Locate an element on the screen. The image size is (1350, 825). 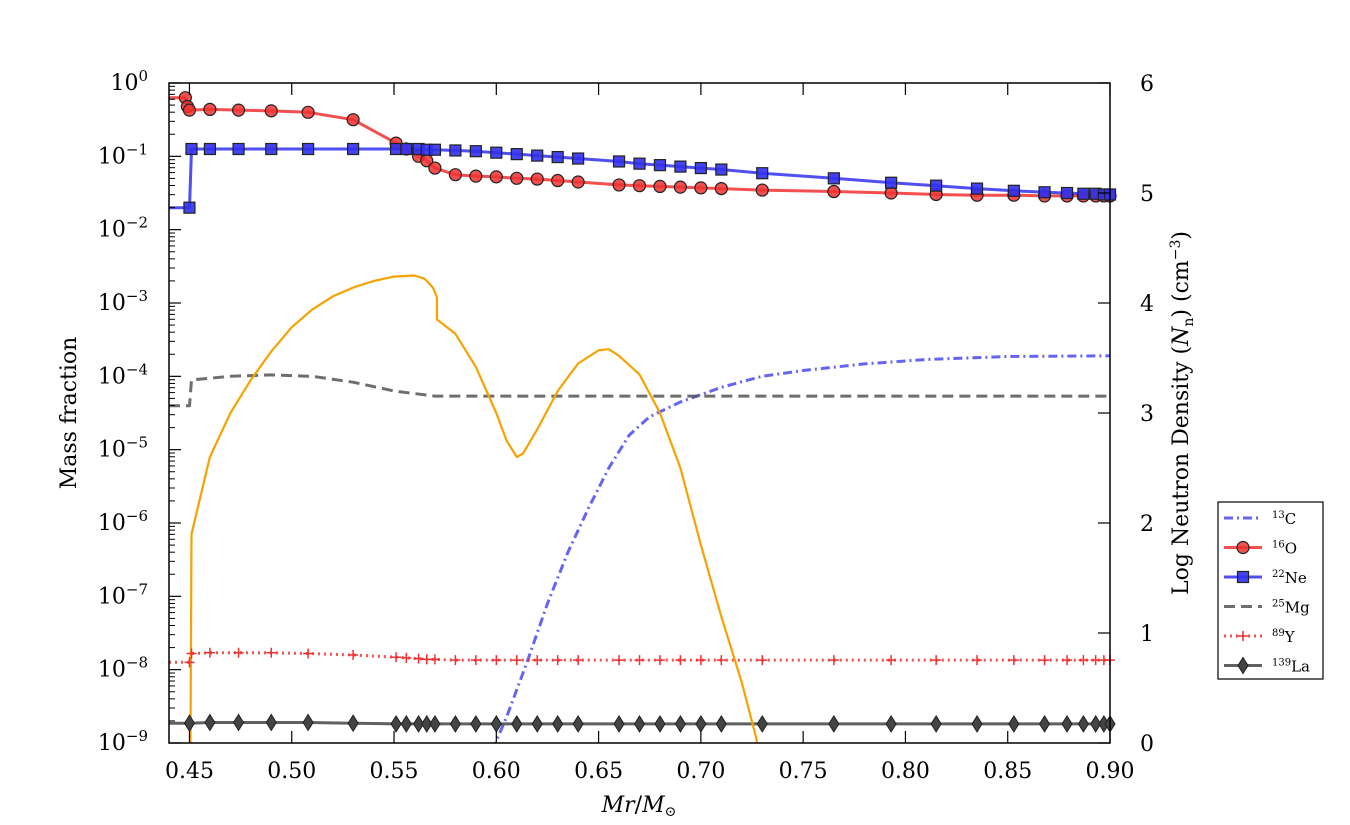
x-tick-label: 0.65 is located at coordinates (598, 771).